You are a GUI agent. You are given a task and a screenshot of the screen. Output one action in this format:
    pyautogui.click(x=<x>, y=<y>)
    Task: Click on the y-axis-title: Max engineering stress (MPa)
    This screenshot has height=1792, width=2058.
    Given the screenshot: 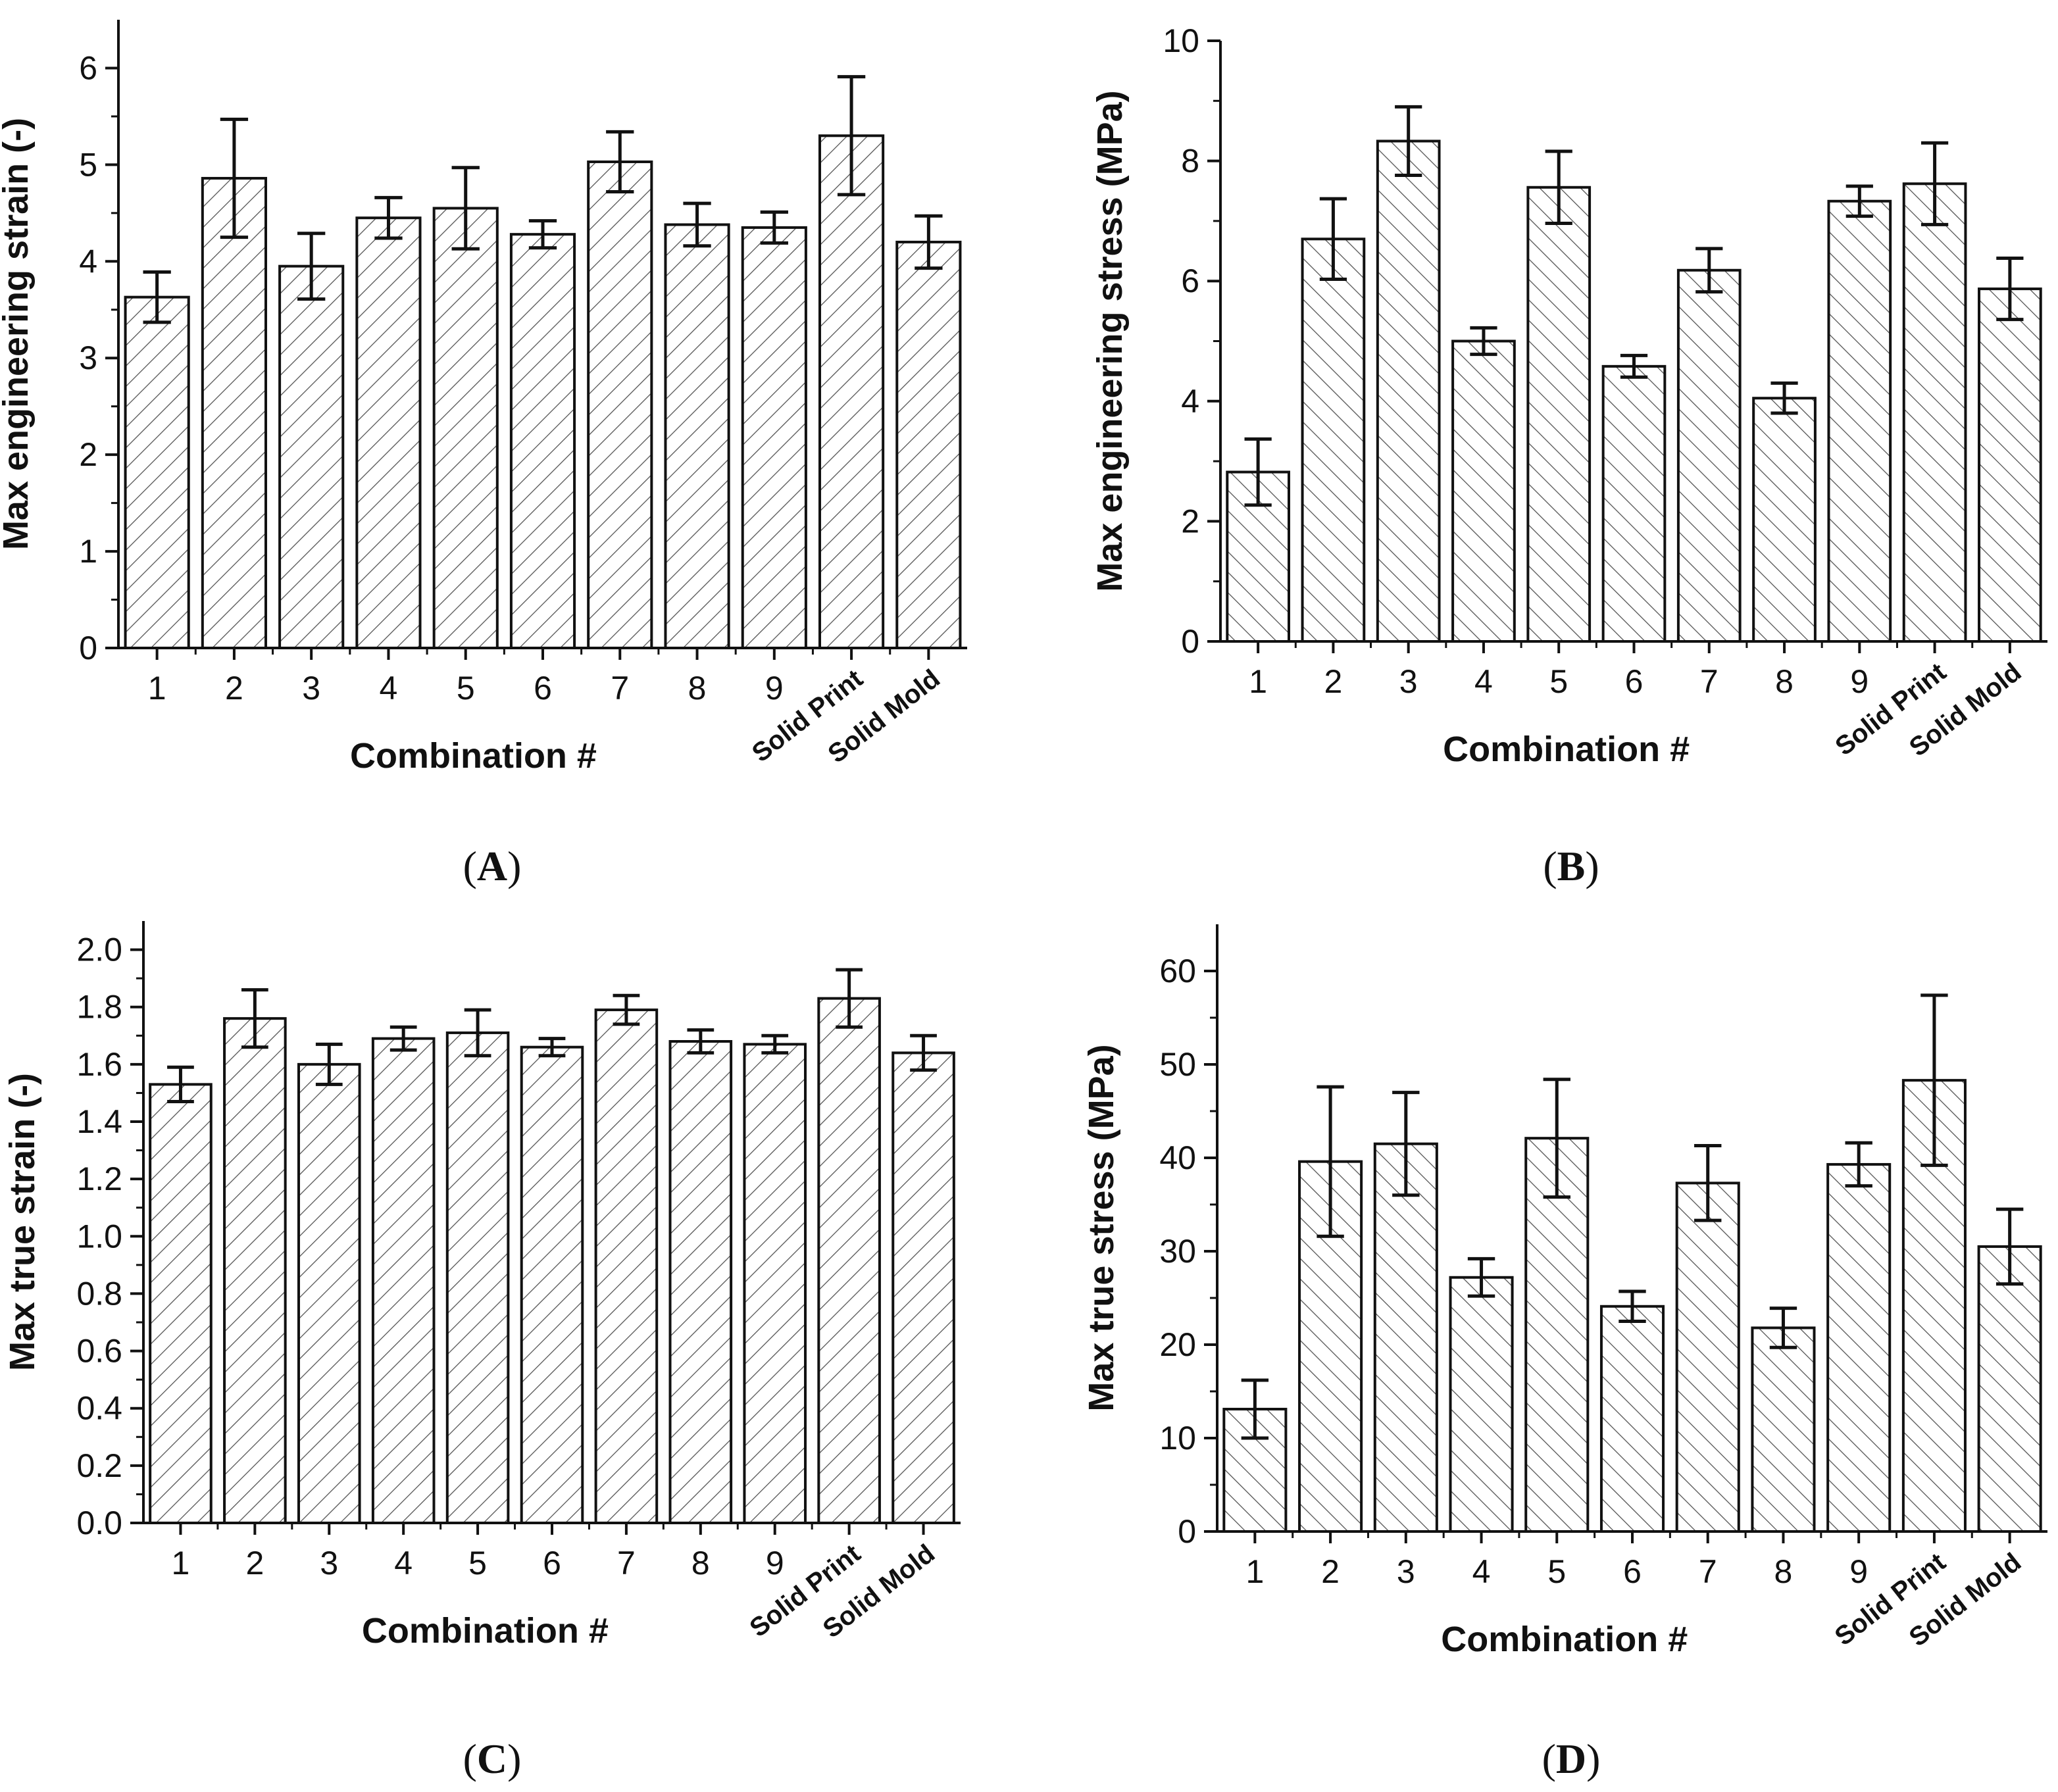 What is the action you would take?
    pyautogui.click(x=1110, y=341)
    